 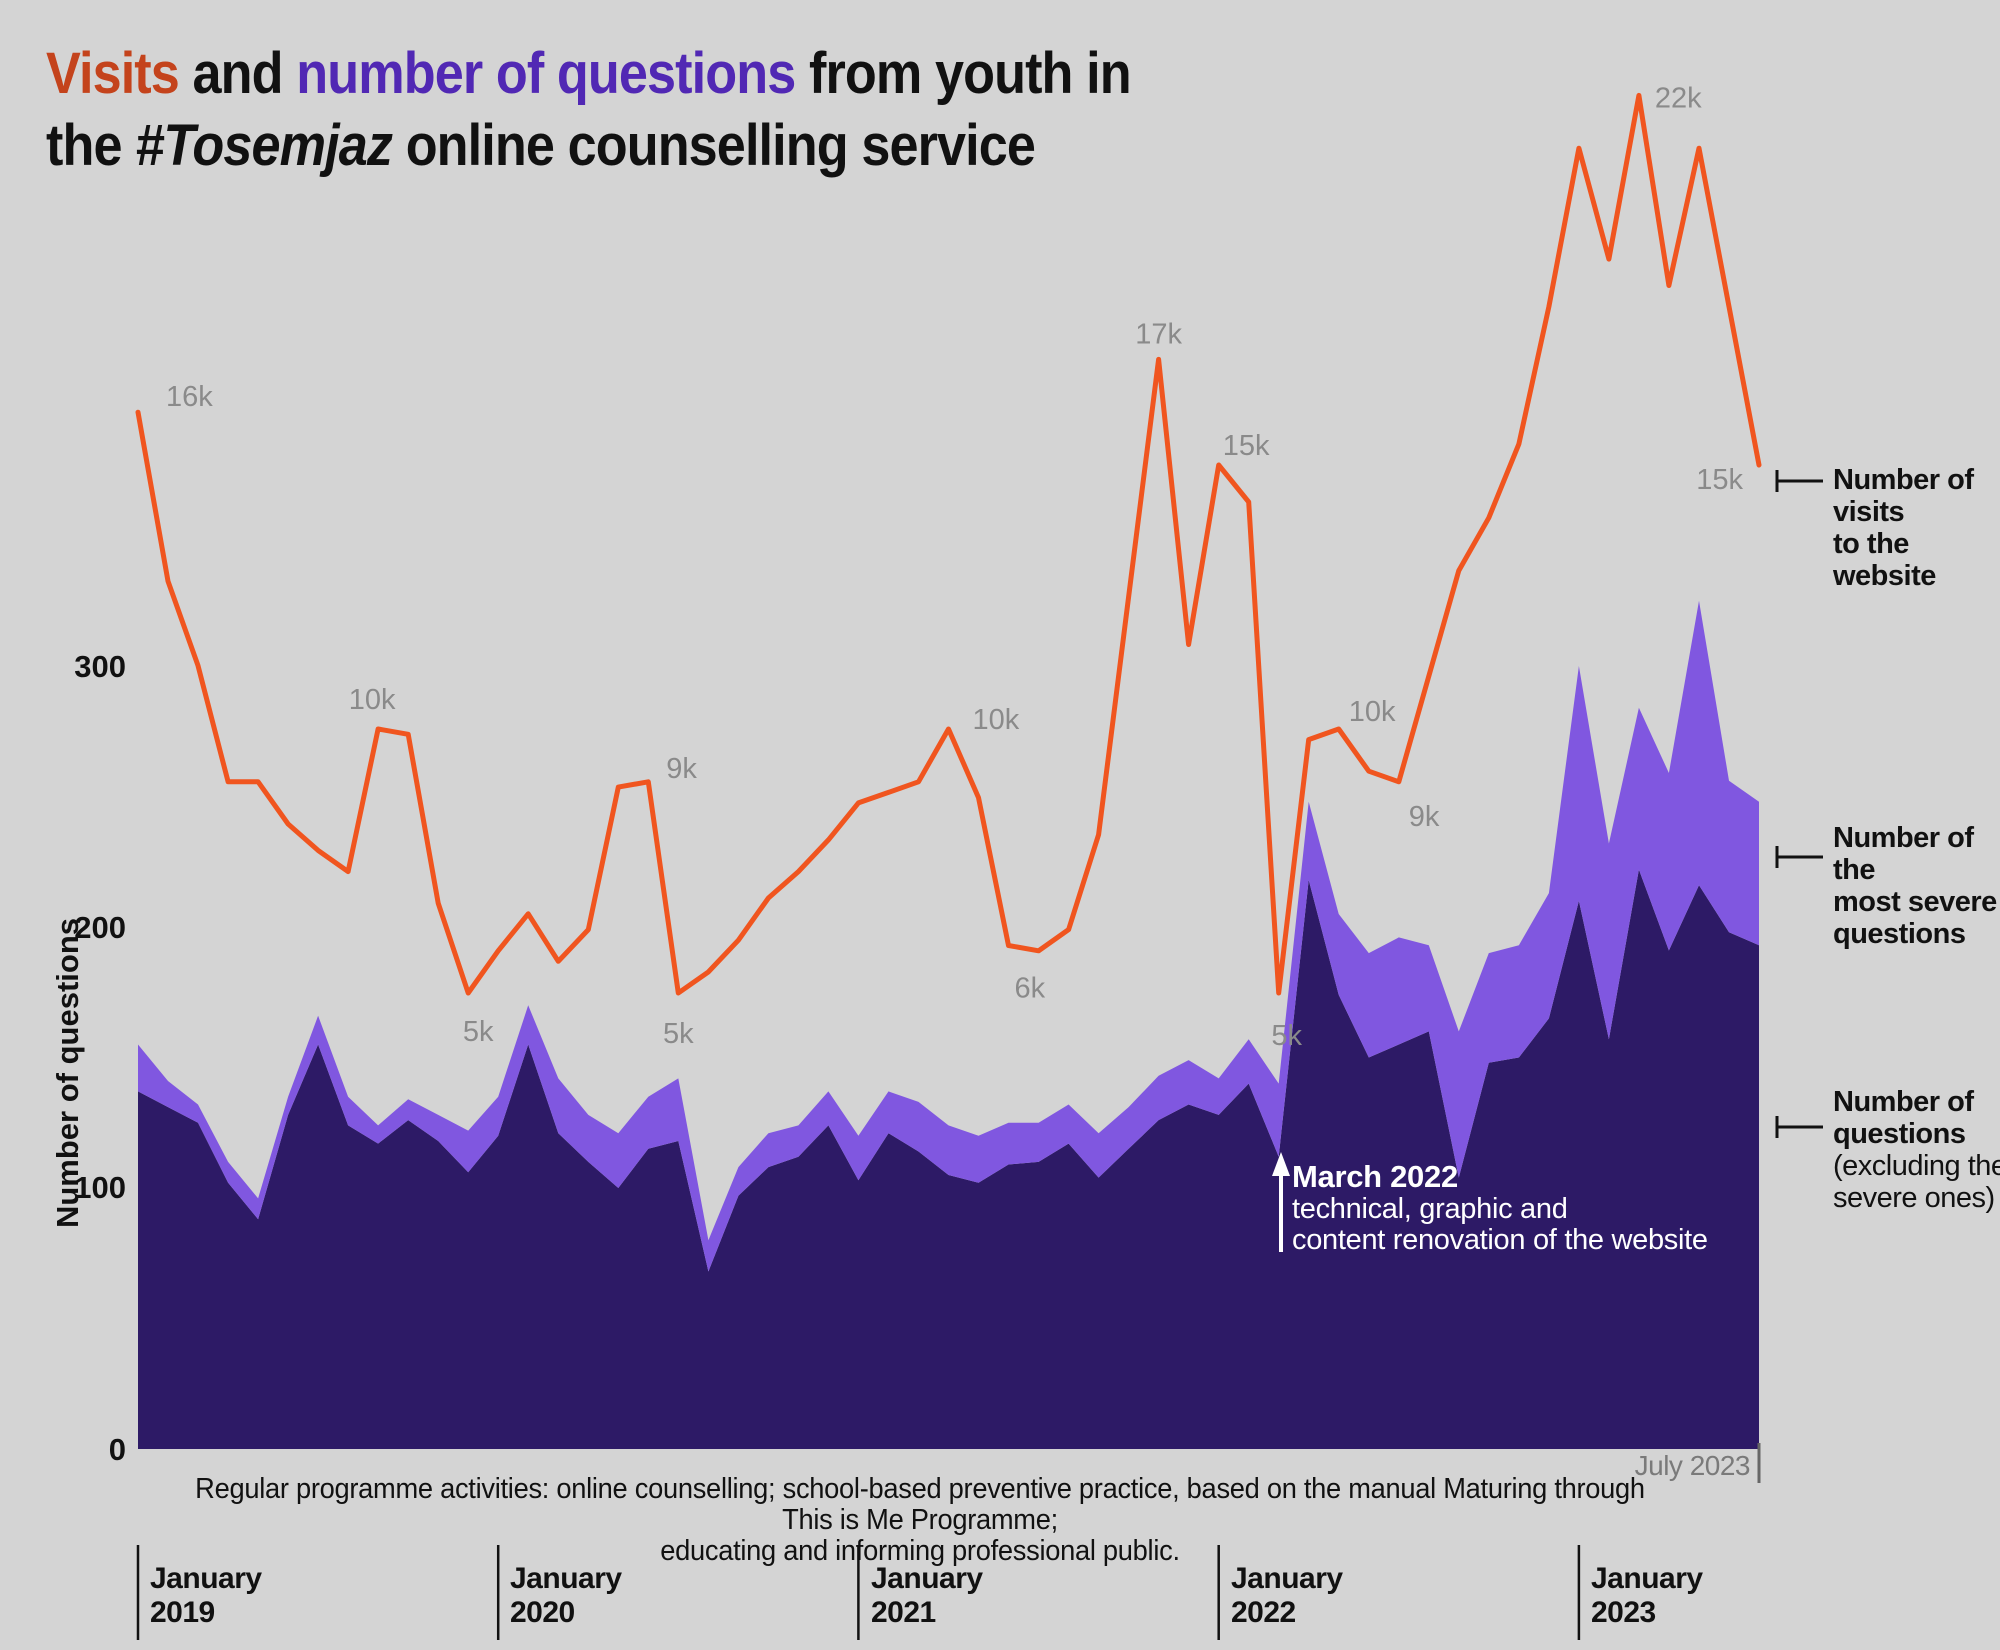 I want to click on x-axis-year-ticks, so click(x=858, y=1592).